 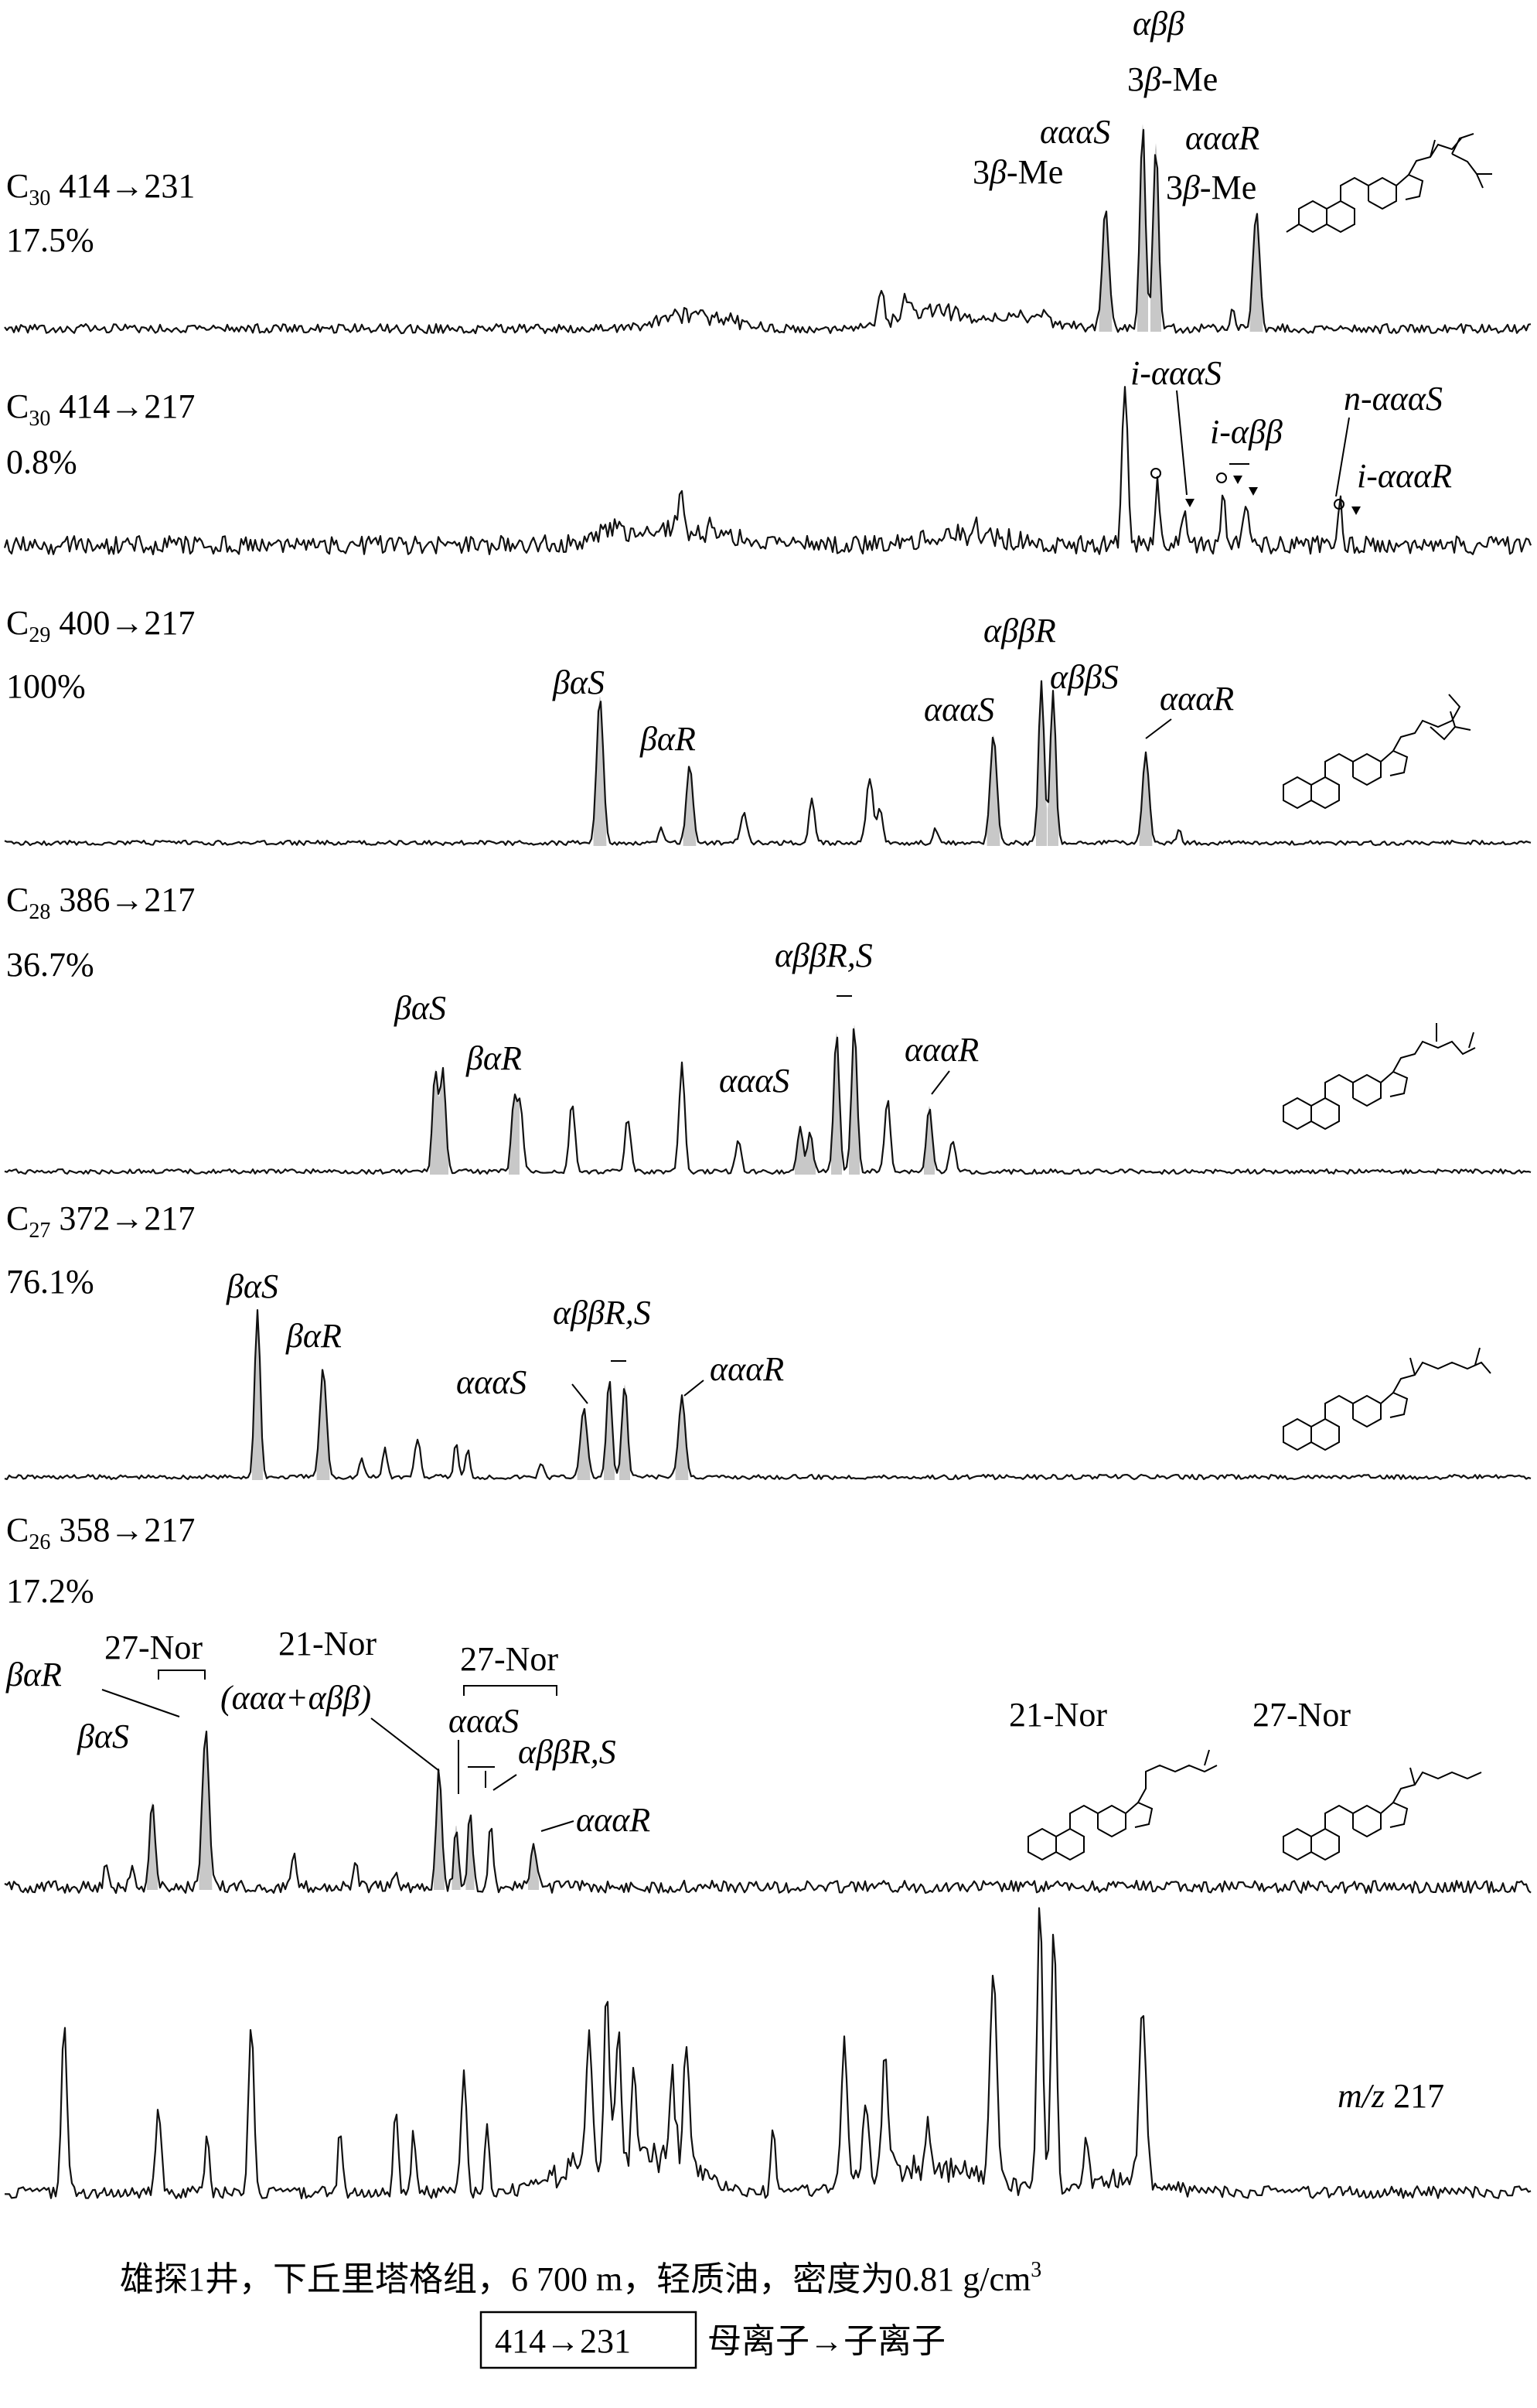 I want to click on label-i-aaas: i-αααS, so click(x=1176, y=373).